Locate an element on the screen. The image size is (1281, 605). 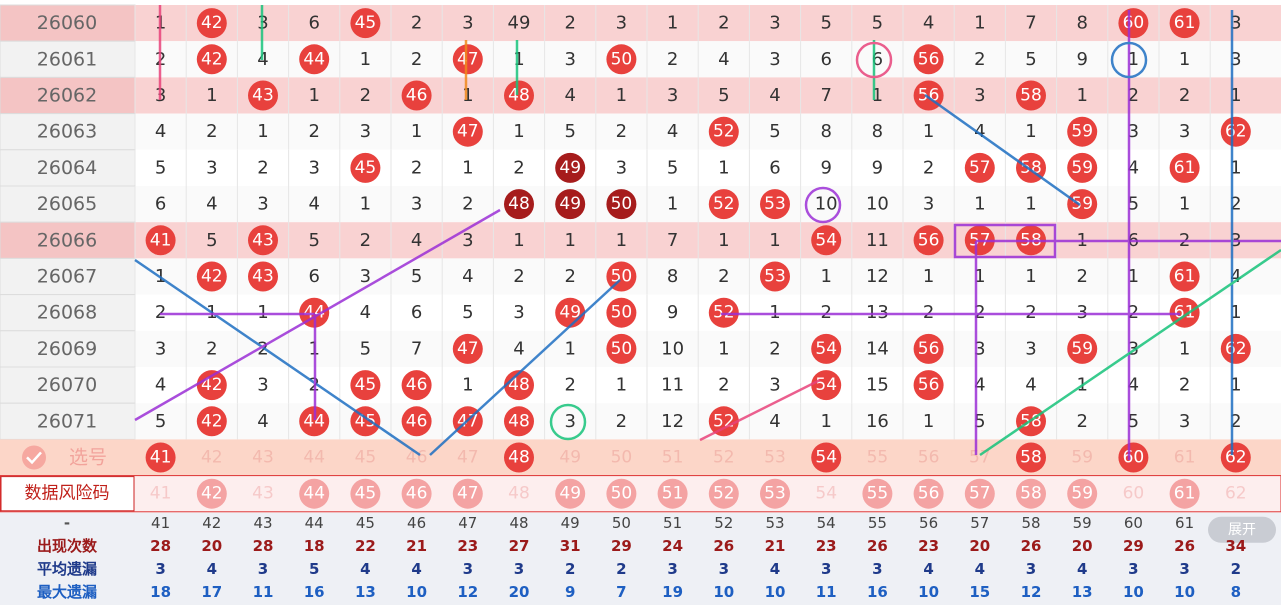
stats-value: 29 is located at coordinates (621, 546).